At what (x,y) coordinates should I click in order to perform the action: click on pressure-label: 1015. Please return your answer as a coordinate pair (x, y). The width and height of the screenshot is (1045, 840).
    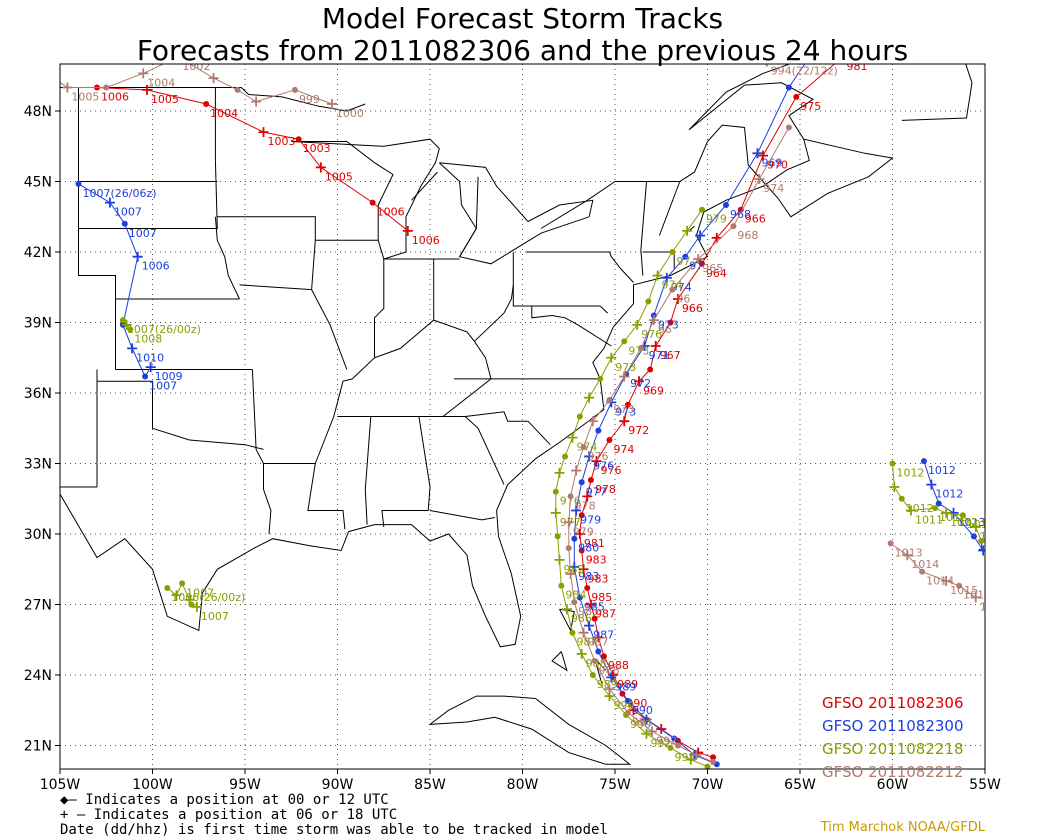
    Looking at the image, I should click on (964, 590).